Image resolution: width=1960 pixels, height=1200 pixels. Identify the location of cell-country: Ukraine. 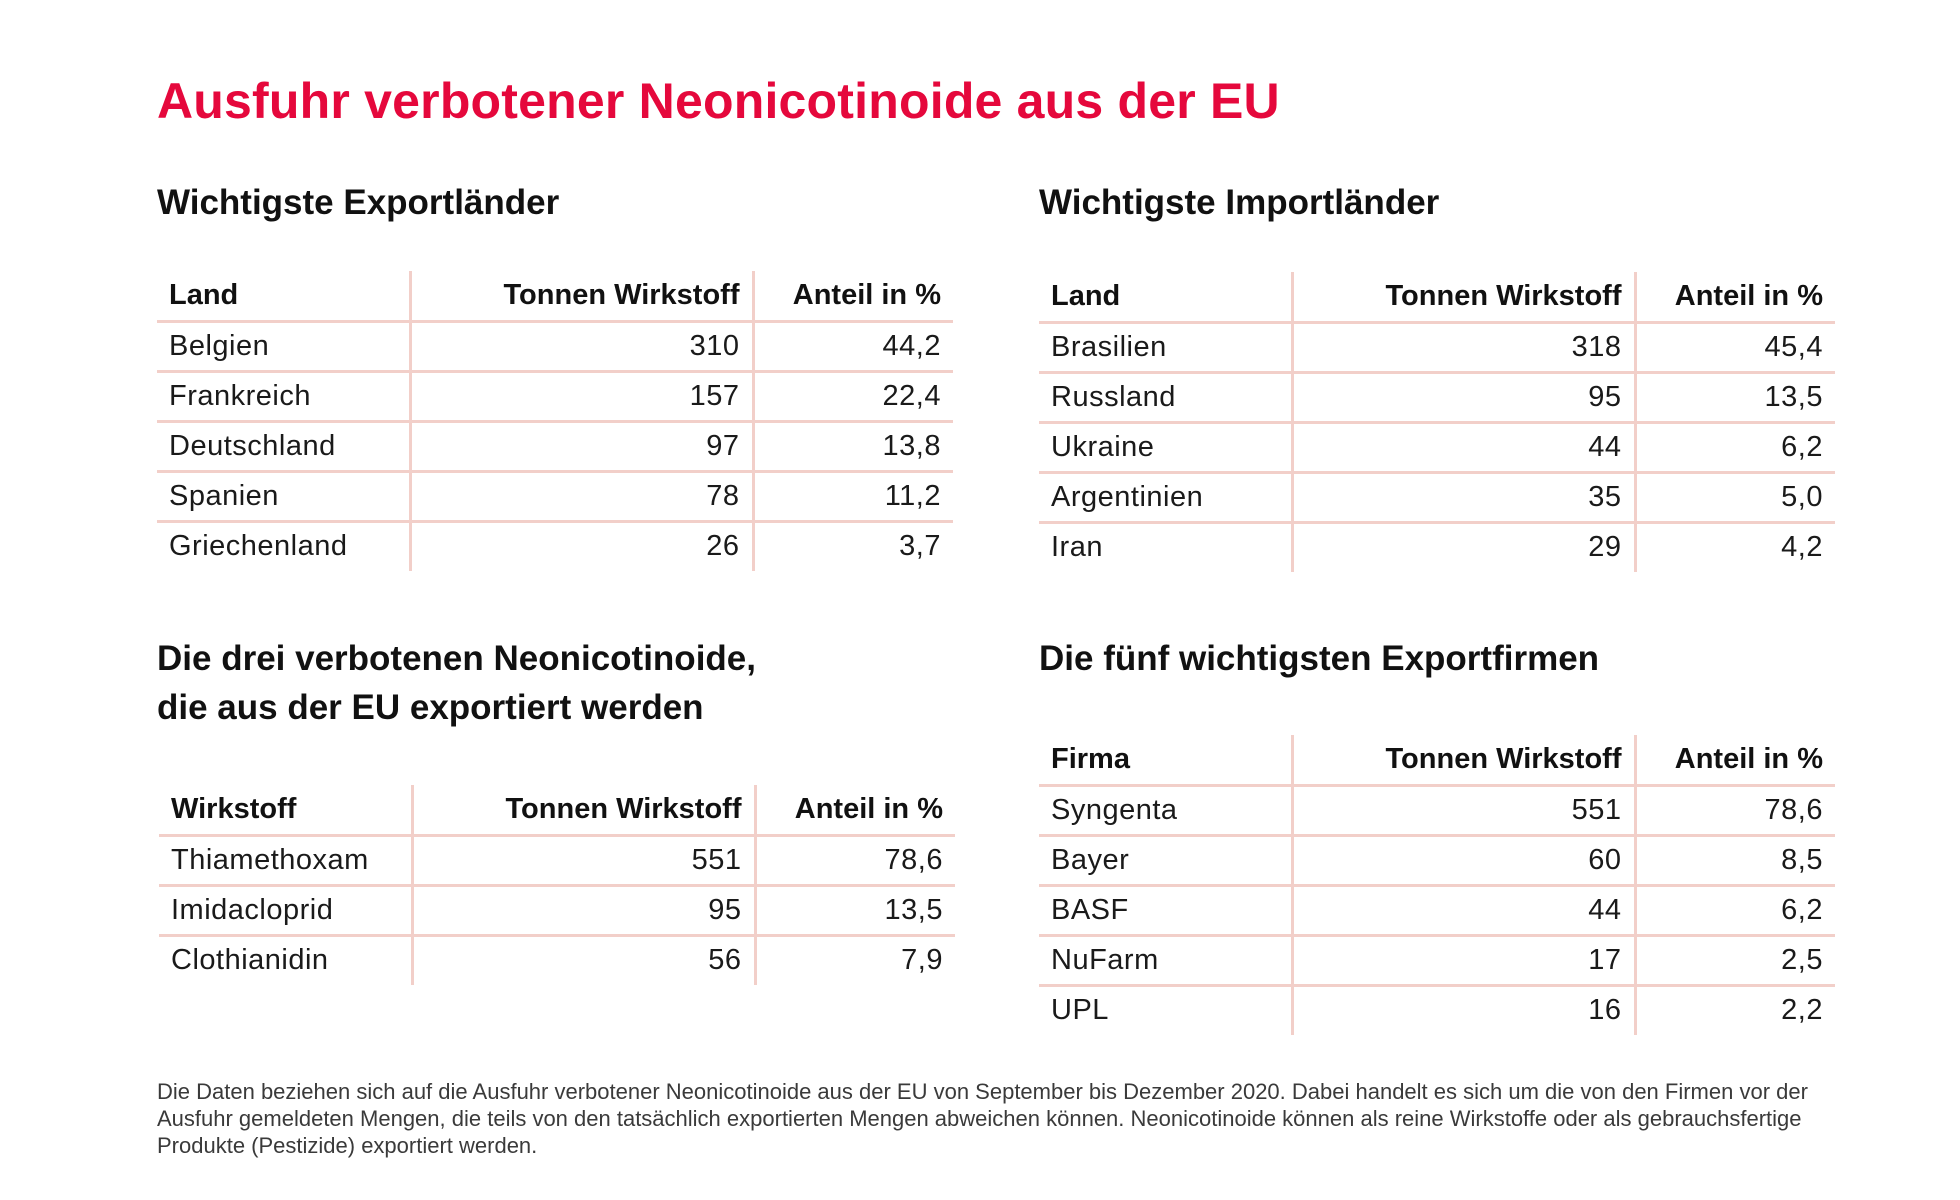
(1166, 448).